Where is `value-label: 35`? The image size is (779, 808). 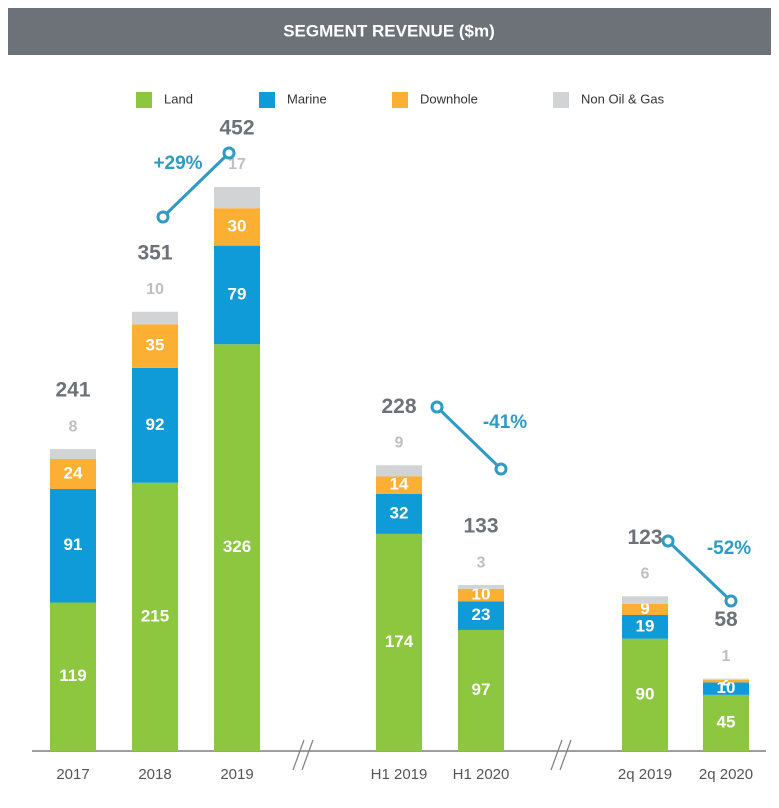
value-label: 35 is located at coordinates (155, 345).